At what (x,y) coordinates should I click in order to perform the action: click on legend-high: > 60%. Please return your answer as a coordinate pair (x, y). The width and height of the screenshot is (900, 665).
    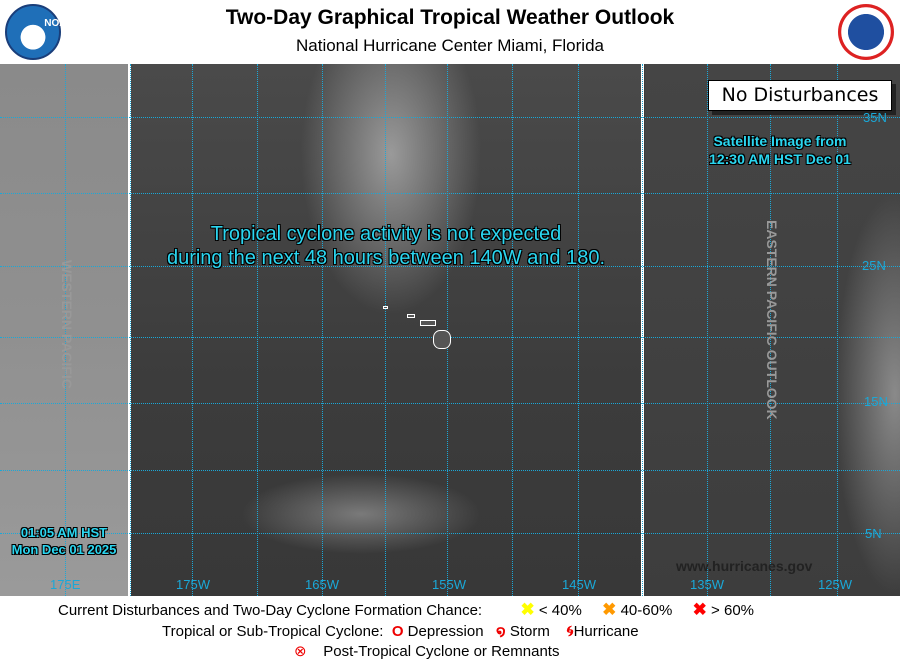
    Looking at the image, I should click on (732, 610).